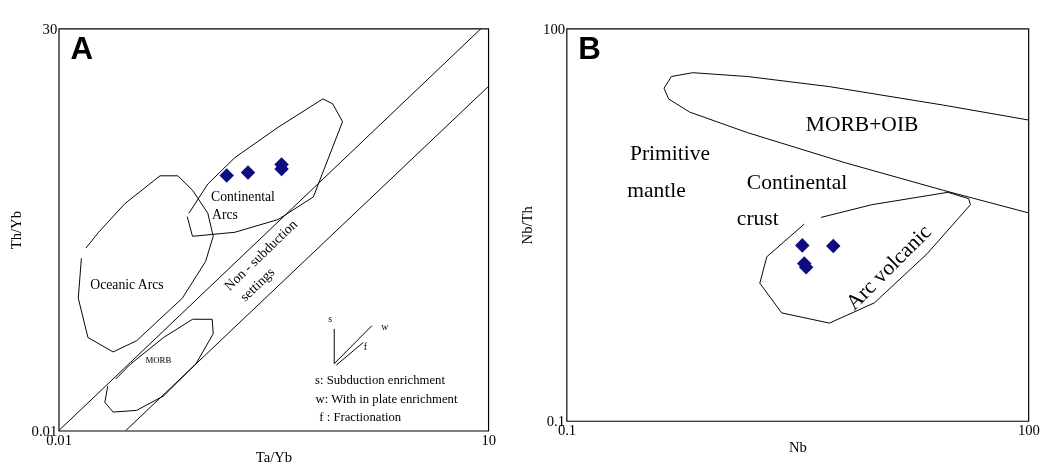 Image resolution: width=1046 pixels, height=468 pixels. I want to click on annotation: Primitive, so click(670, 152).